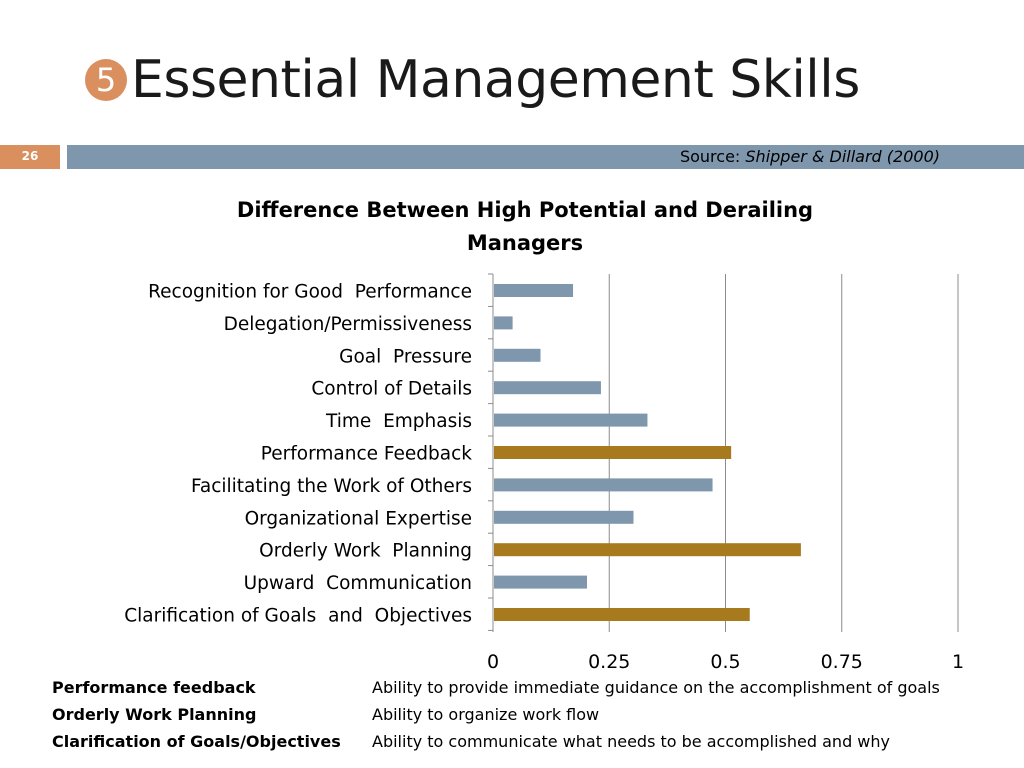 The height and width of the screenshot is (768, 1024). Describe the element at coordinates (367, 454) in the screenshot. I see `category-label: Performance Feedback` at that location.